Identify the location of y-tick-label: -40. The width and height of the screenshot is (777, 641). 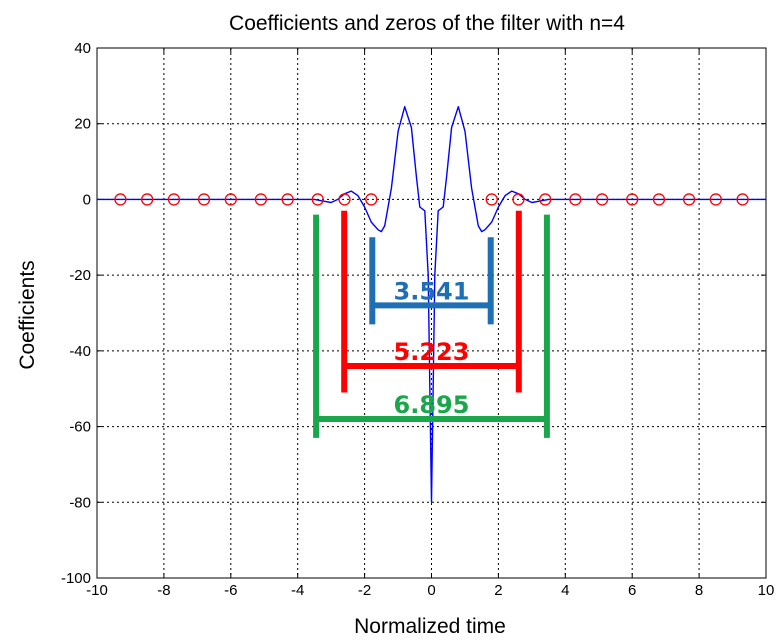
(80, 351).